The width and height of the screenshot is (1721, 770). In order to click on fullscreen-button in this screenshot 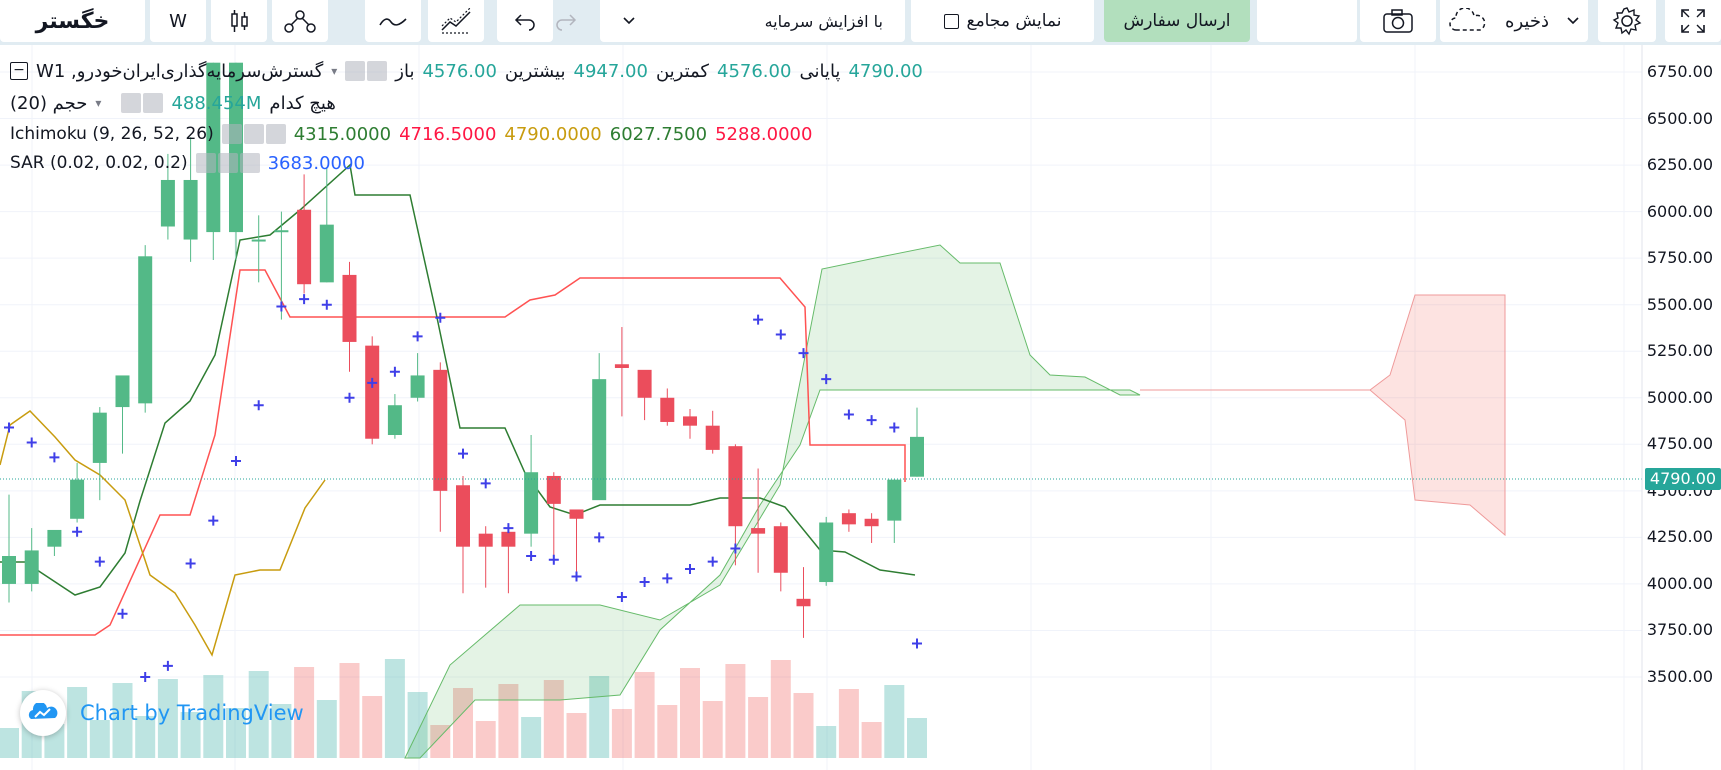, I will do `click(1693, 21)`.